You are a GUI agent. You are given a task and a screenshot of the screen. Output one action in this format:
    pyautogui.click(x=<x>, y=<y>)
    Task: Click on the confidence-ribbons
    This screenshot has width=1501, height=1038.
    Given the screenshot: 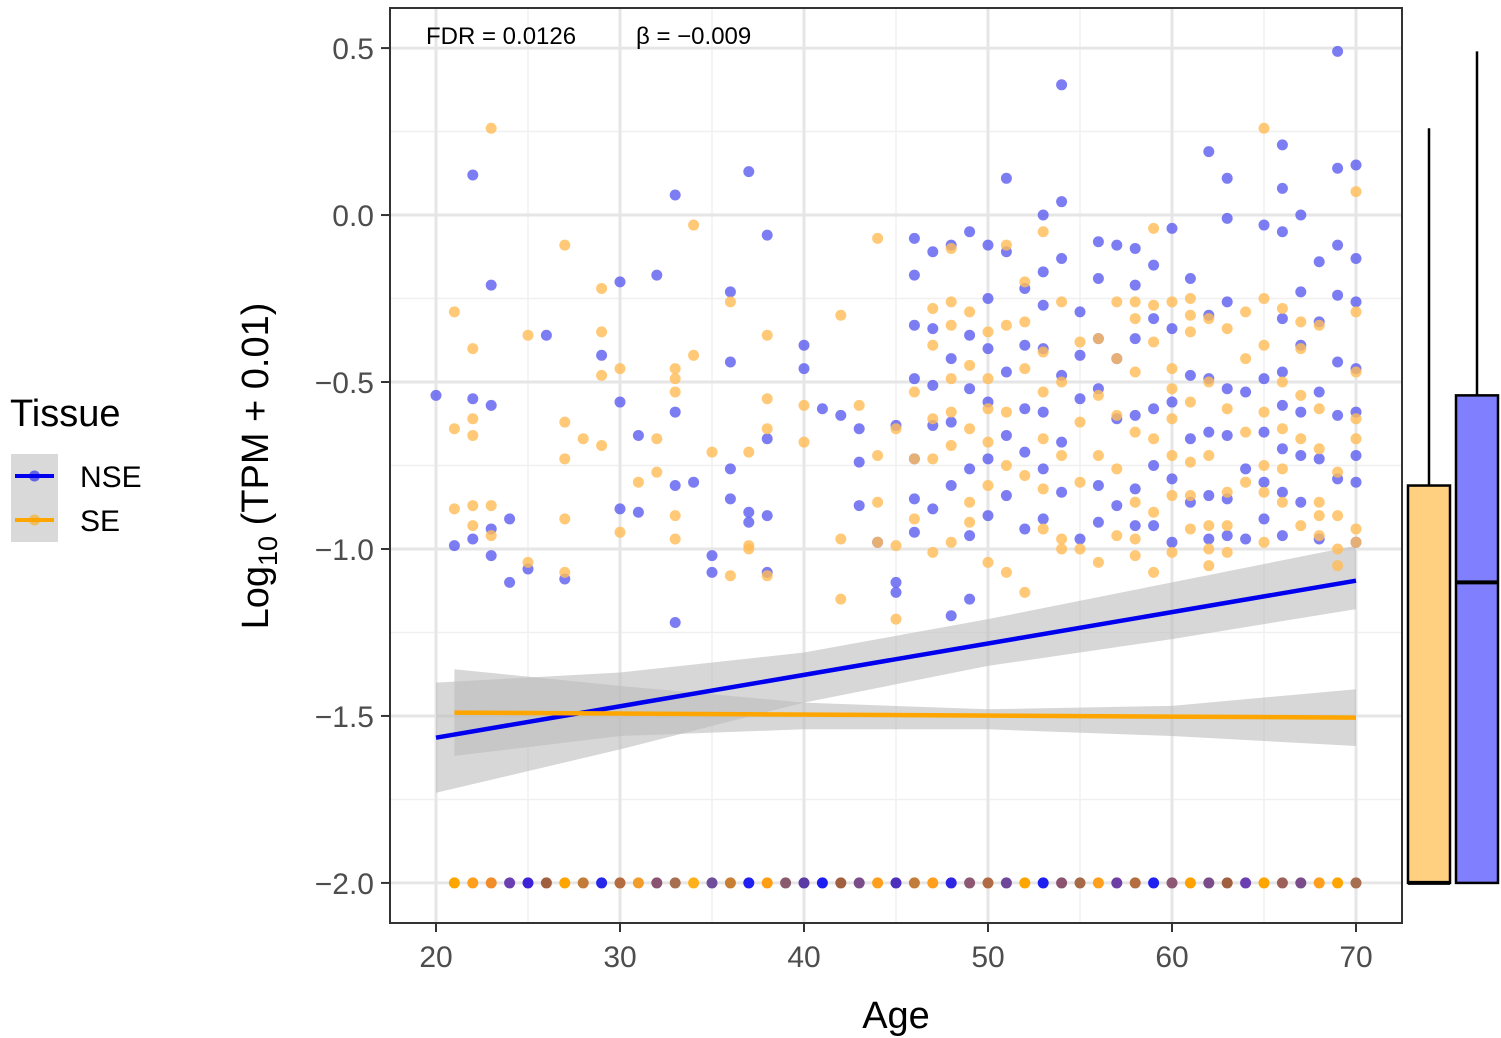 What is the action you would take?
    pyautogui.click(x=896, y=669)
    